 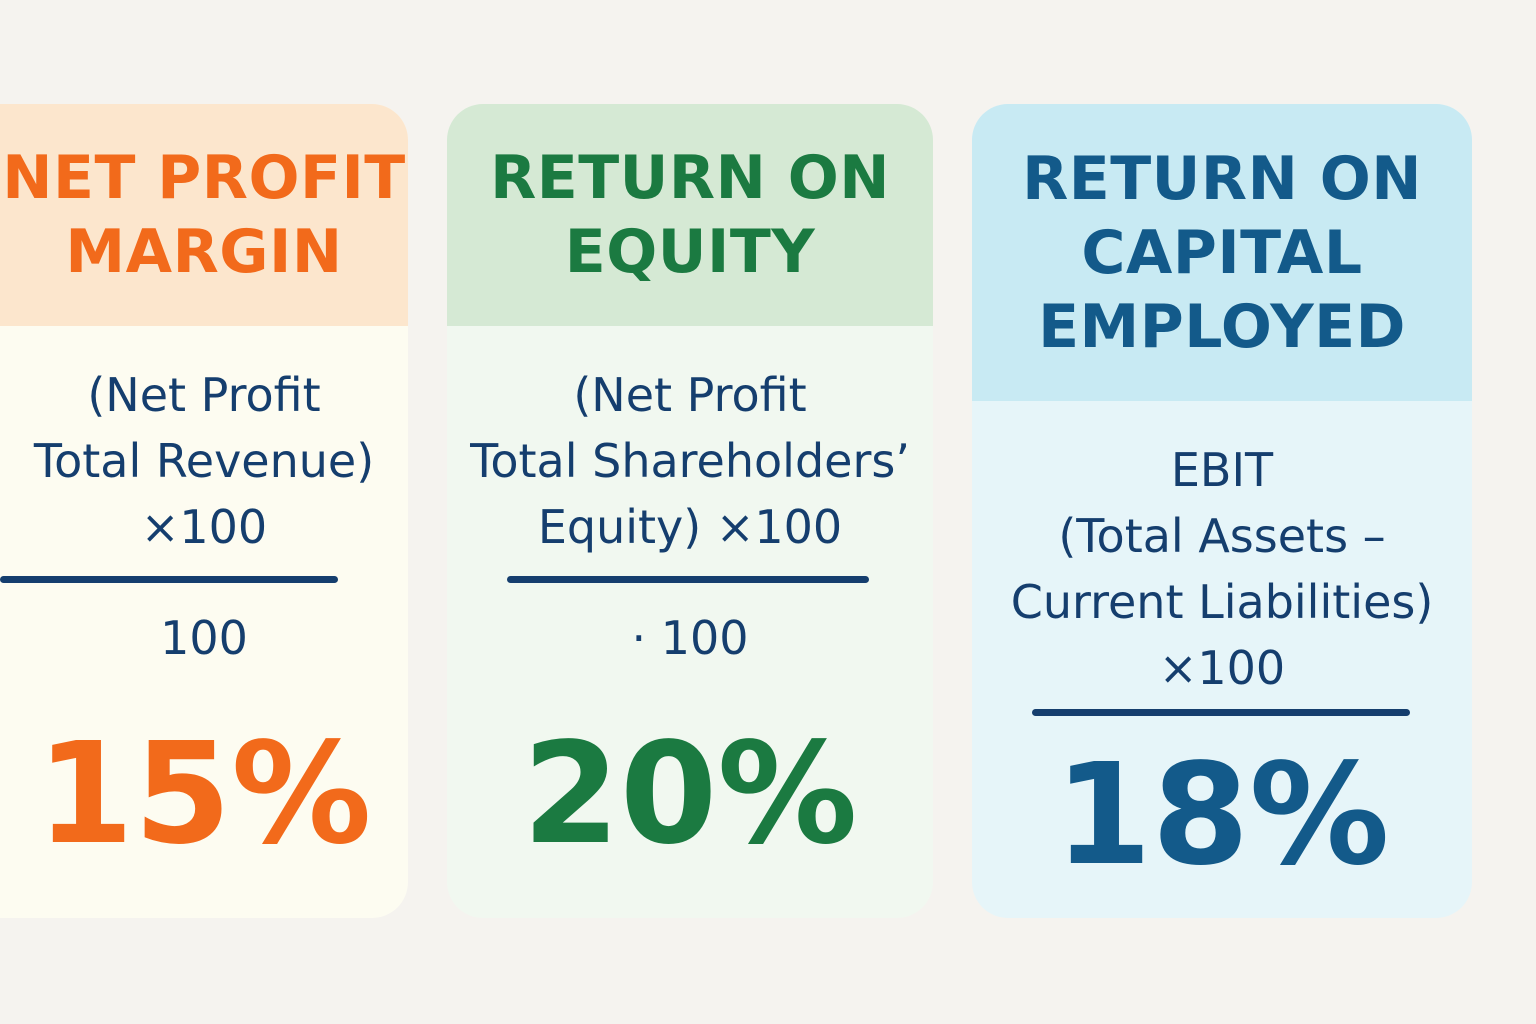 I want to click on card-title-line: CAPITAL, so click(x=1222, y=252).